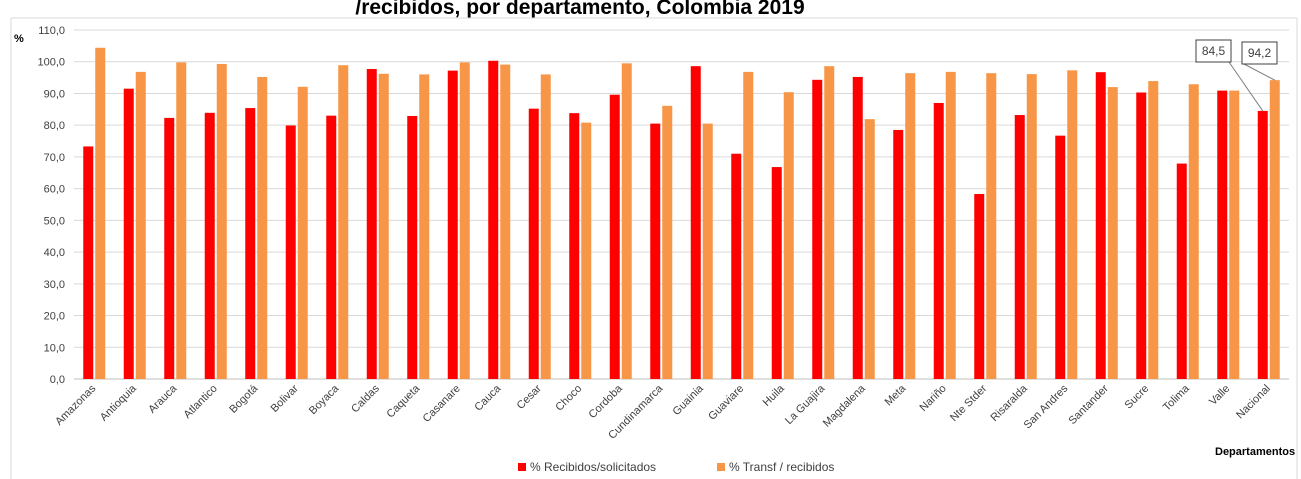 This screenshot has height=479, width=1301. I want to click on y-tick-label: 80,0, so click(54, 126).